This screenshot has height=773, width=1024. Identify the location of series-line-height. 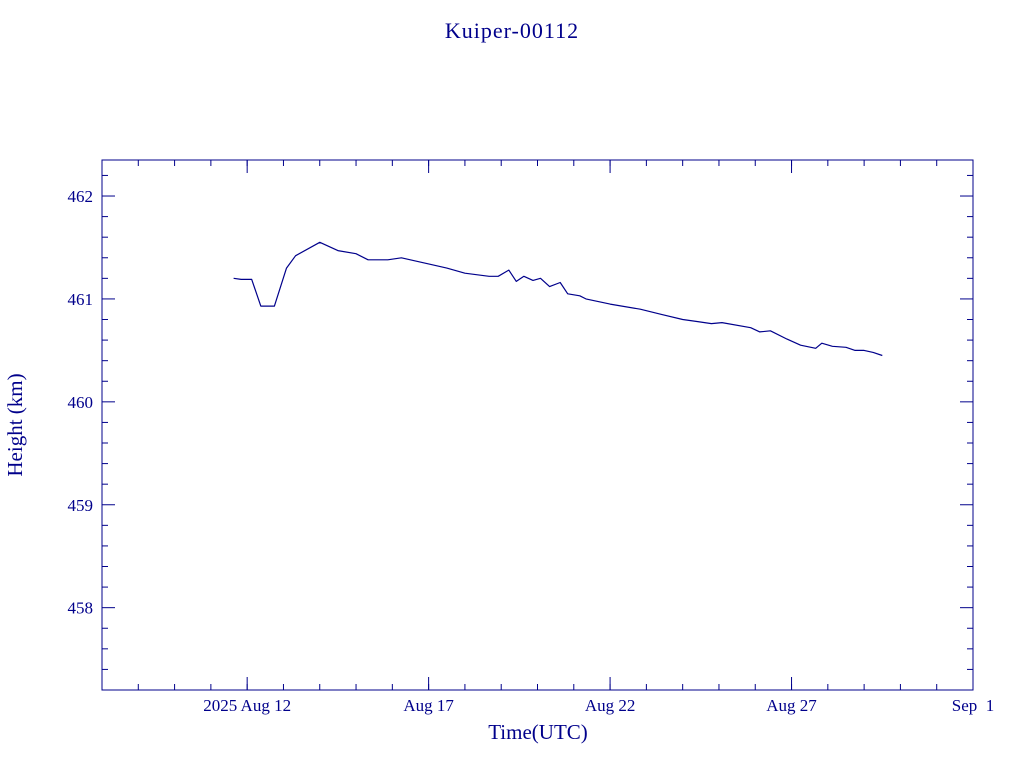
(558, 299).